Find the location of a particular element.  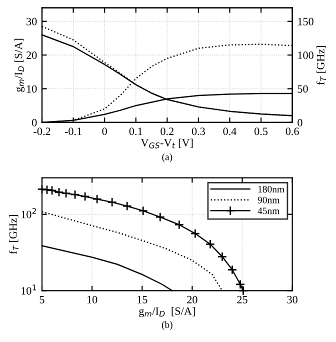

x-tick-label: 5 is located at coordinates (42, 300).